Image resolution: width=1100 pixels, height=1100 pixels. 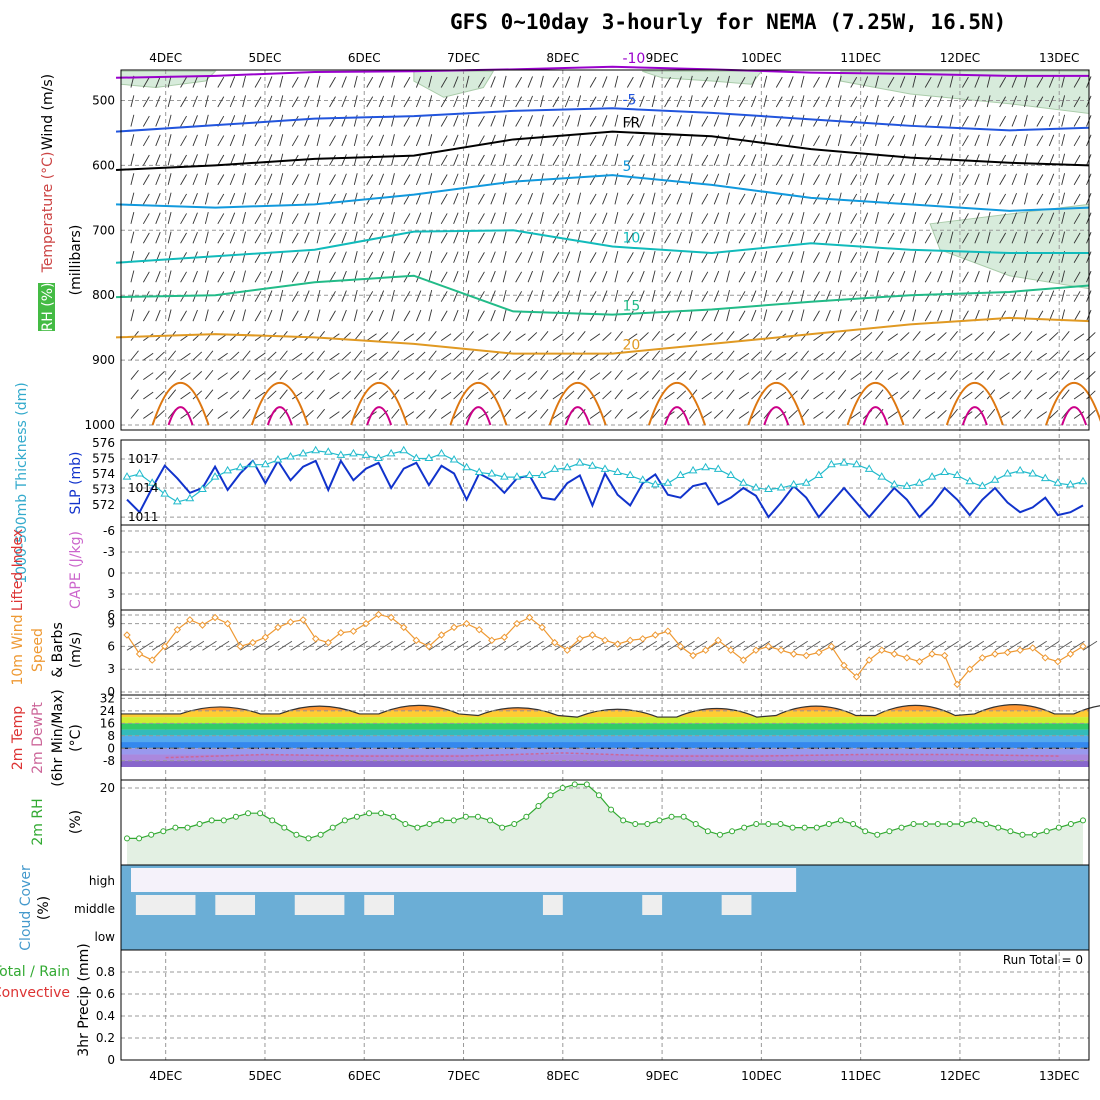 What do you see at coordinates (44, 908) in the screenshot?
I see `cloud-unit-label: (%)` at bounding box center [44, 908].